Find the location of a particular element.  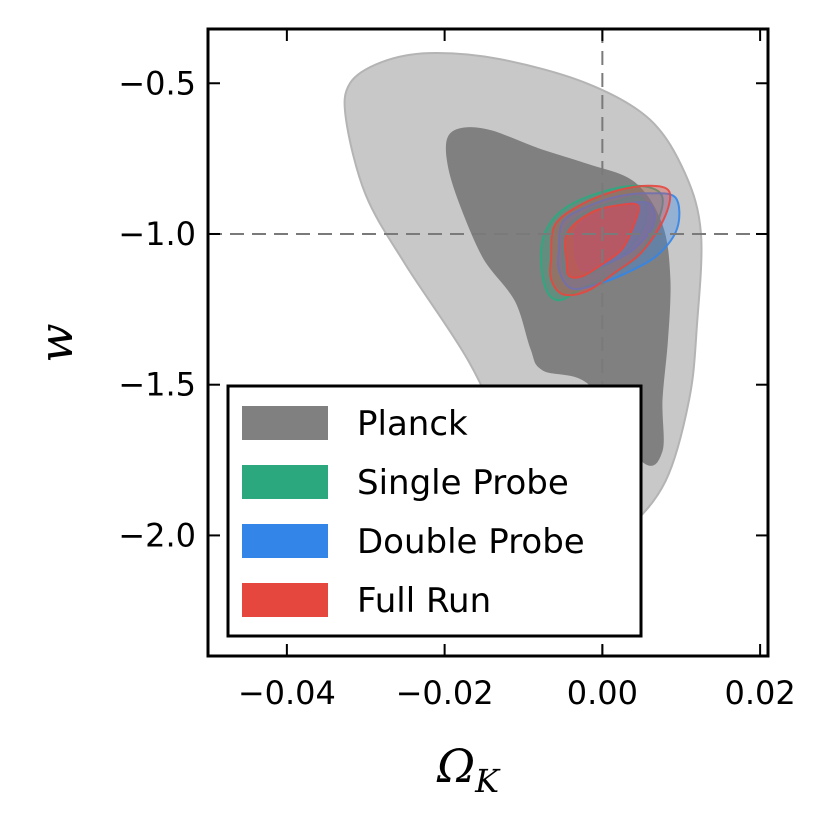

legend-label: Full Run is located at coordinates (424, 601).